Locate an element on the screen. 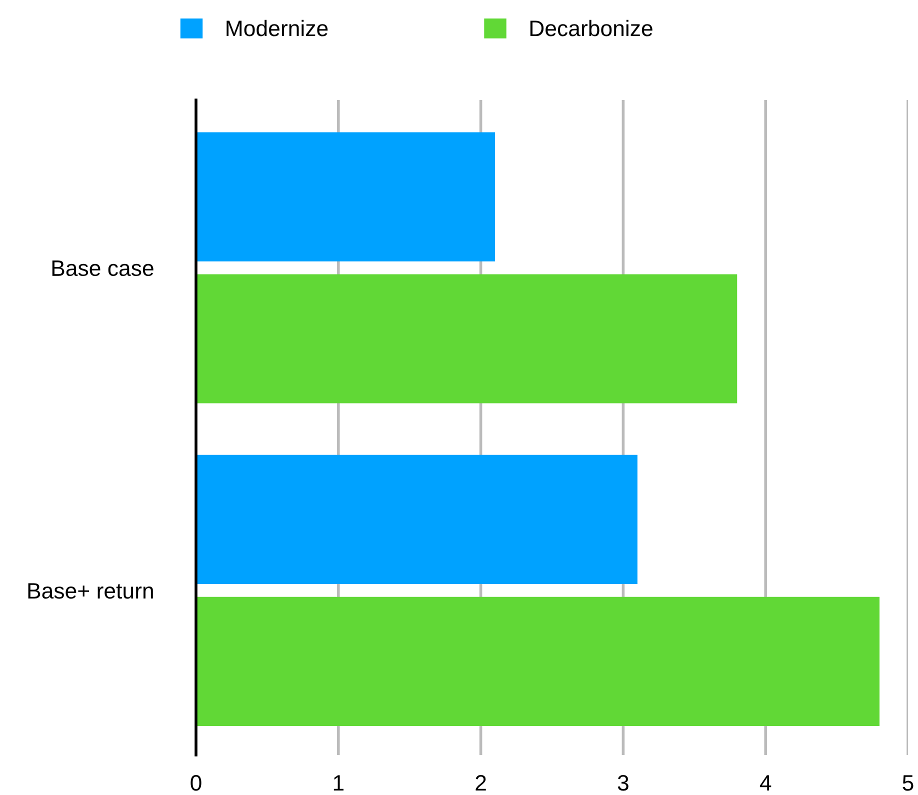 The image size is (918, 795). legend-label: Modernize is located at coordinates (277, 28).